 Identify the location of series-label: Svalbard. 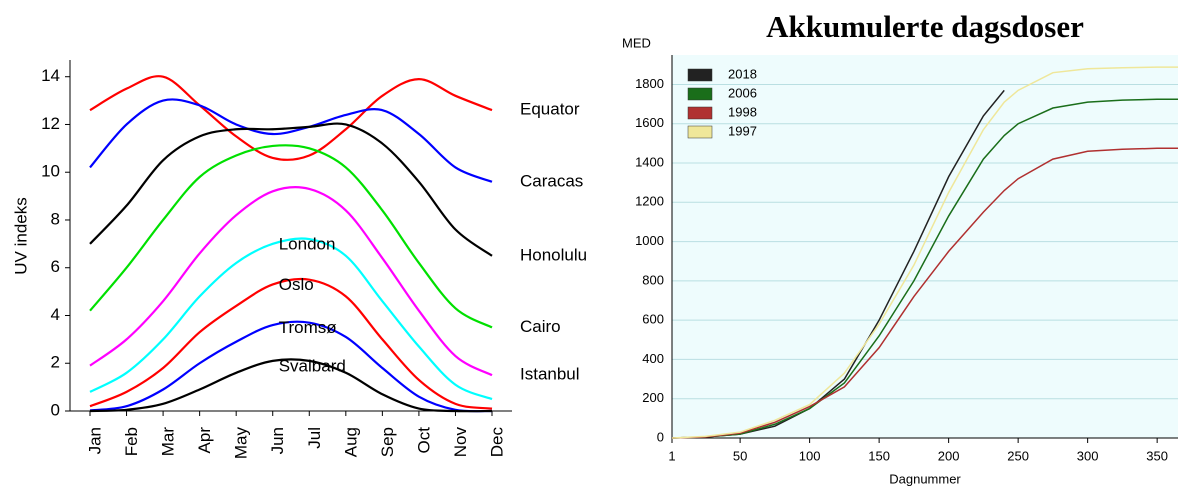
(312, 365).